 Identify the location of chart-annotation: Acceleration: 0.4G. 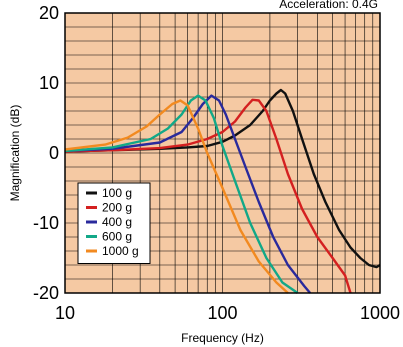
(328, 5).